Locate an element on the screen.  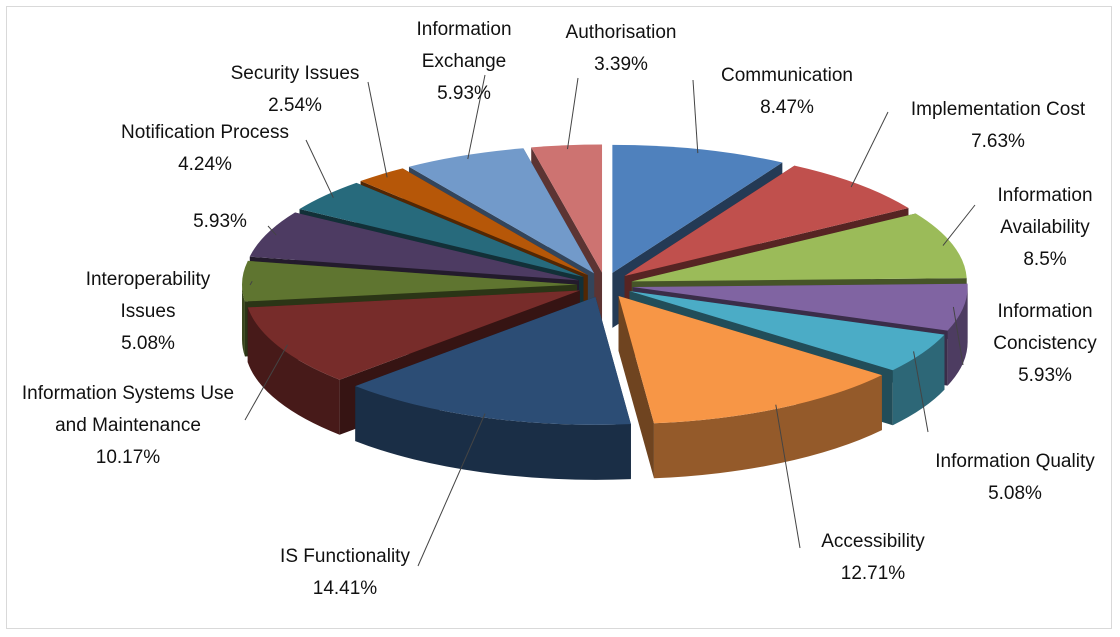
data-label: Information Concistency 5.93% is located at coordinates (1045, 344).